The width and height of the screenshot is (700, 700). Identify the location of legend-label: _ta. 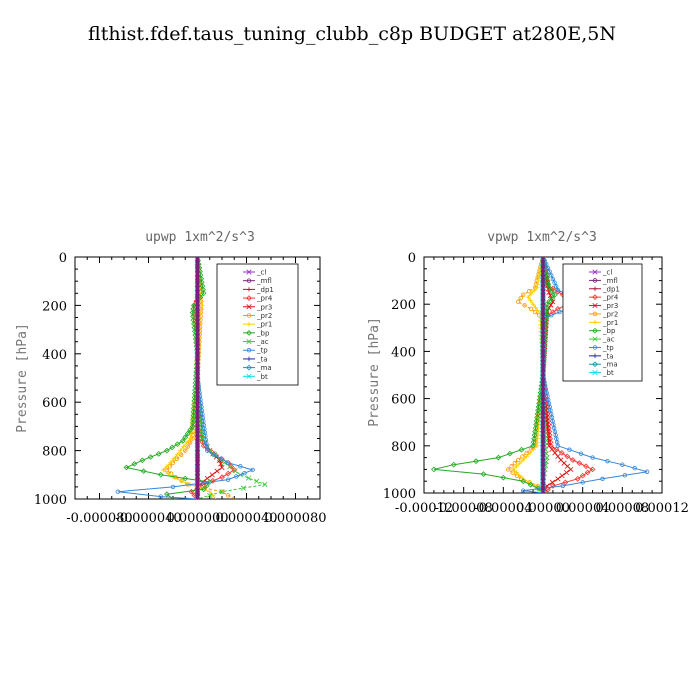
(608, 356).